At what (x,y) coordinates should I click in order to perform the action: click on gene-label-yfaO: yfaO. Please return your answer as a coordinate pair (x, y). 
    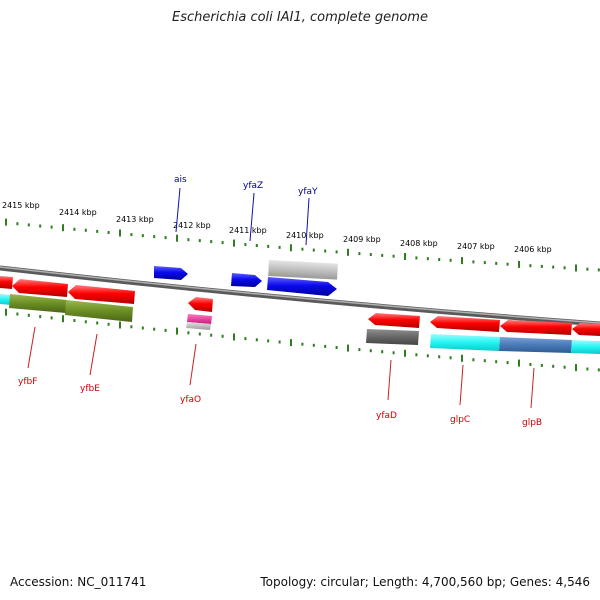
    Looking at the image, I should click on (190, 400).